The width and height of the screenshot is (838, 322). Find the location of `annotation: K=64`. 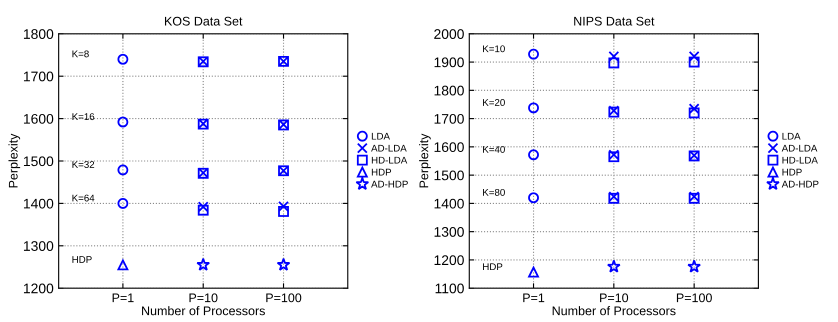

annotation: K=64 is located at coordinates (83, 198).